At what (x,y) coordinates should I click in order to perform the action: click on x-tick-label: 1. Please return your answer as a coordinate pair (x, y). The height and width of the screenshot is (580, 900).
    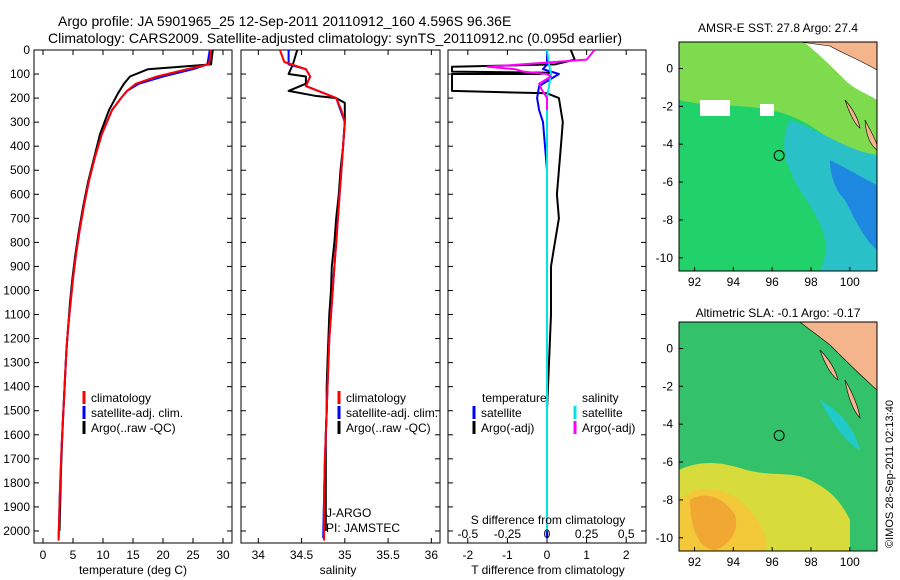
    Looking at the image, I should click on (586, 555).